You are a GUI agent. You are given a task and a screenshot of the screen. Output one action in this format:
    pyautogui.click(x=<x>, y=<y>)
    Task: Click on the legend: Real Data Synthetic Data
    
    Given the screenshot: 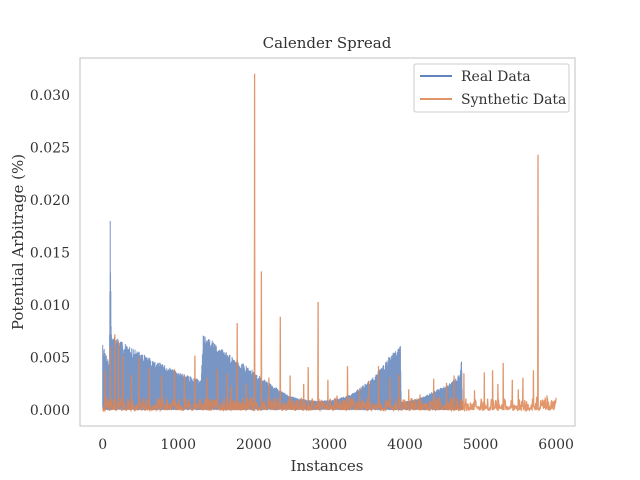 What is the action you would take?
    pyautogui.click(x=491, y=88)
    